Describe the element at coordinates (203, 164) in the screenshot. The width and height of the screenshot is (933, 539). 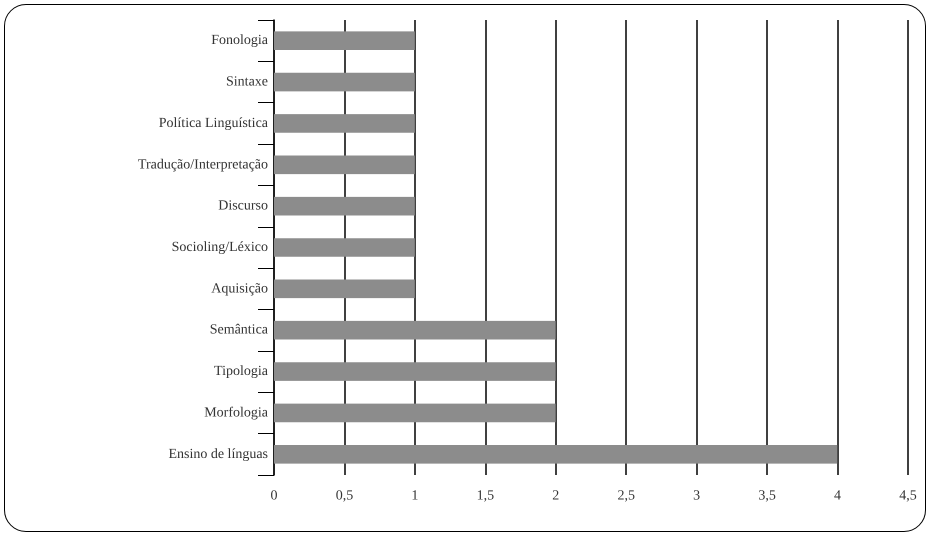
I see `y-tick-label: Tradução/Interpretação` at that location.